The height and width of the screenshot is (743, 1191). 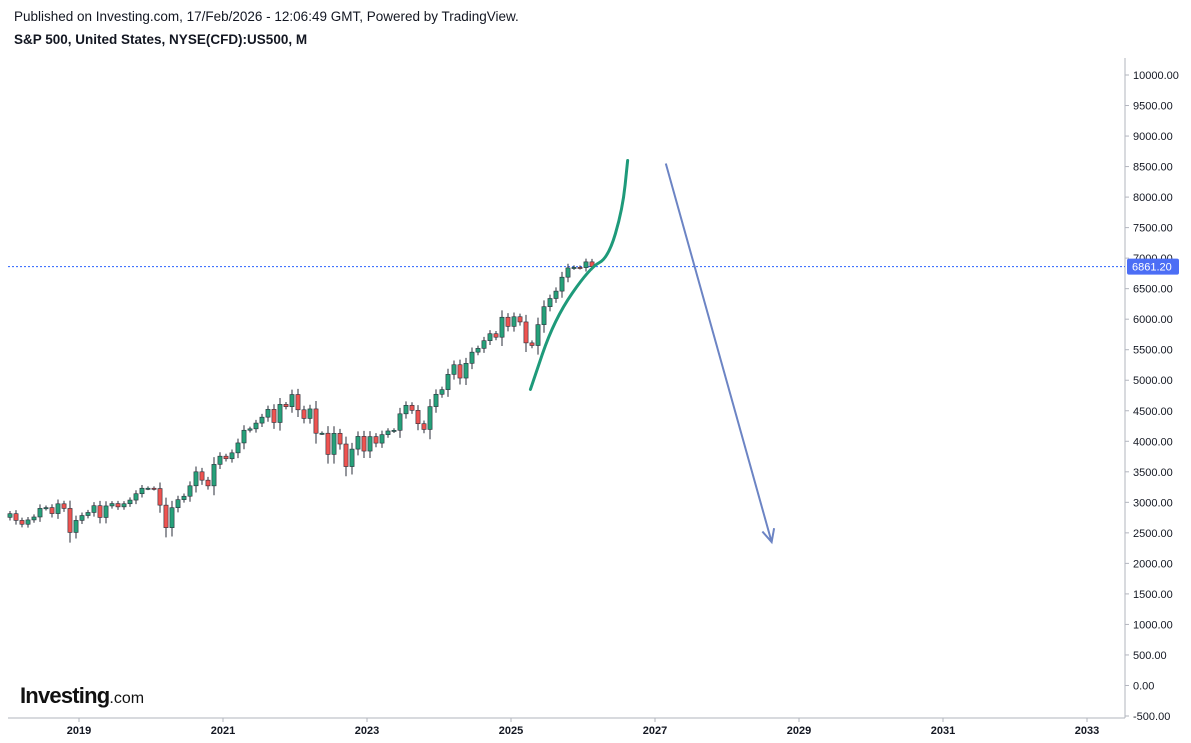 I want to click on bearish-projection-arrow, so click(x=720, y=354).